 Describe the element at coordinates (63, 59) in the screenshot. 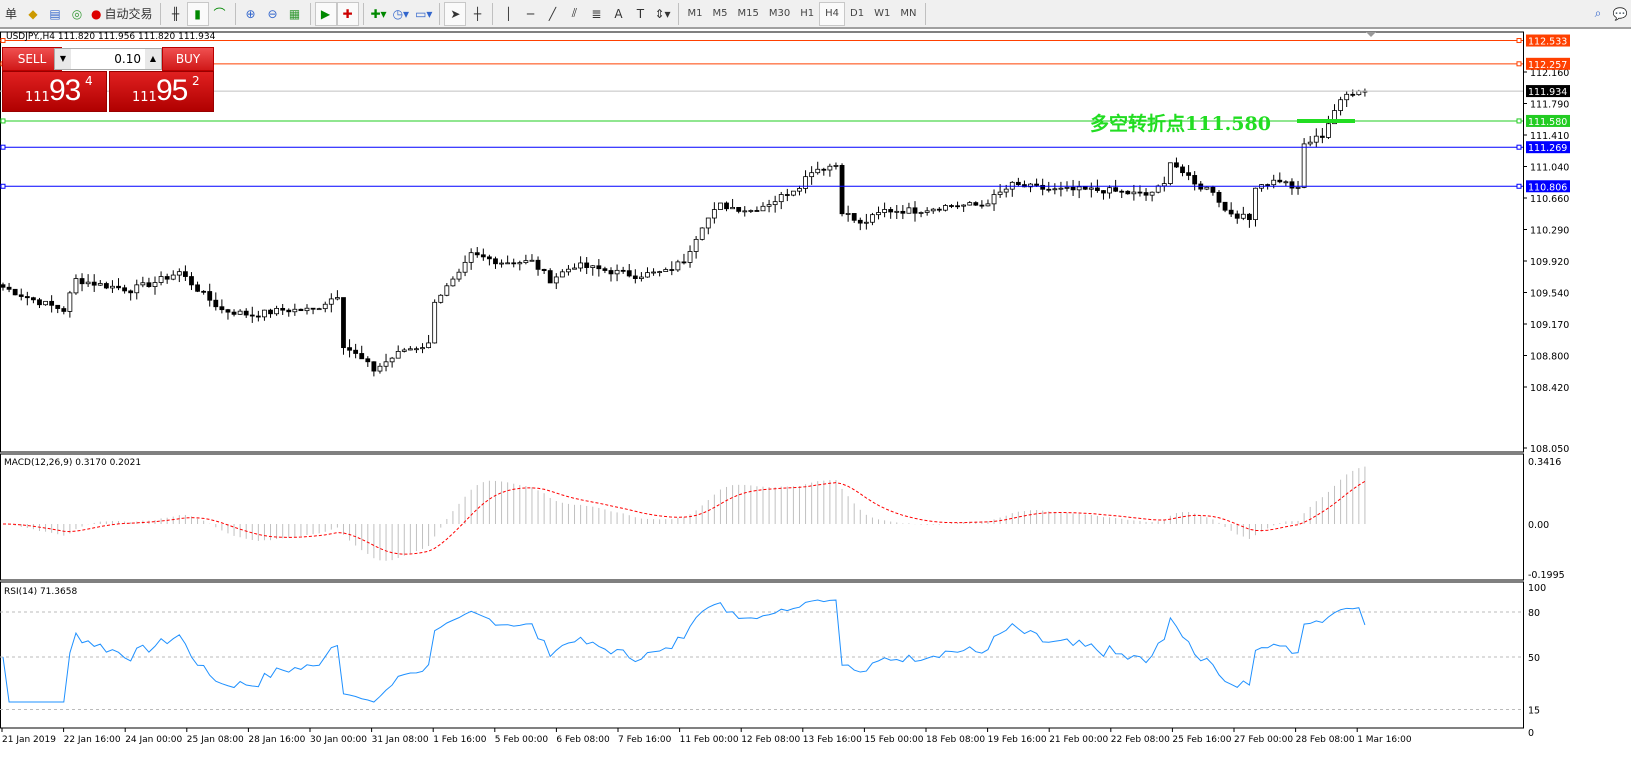

I see `lot-decrease-icon: ▼` at that location.